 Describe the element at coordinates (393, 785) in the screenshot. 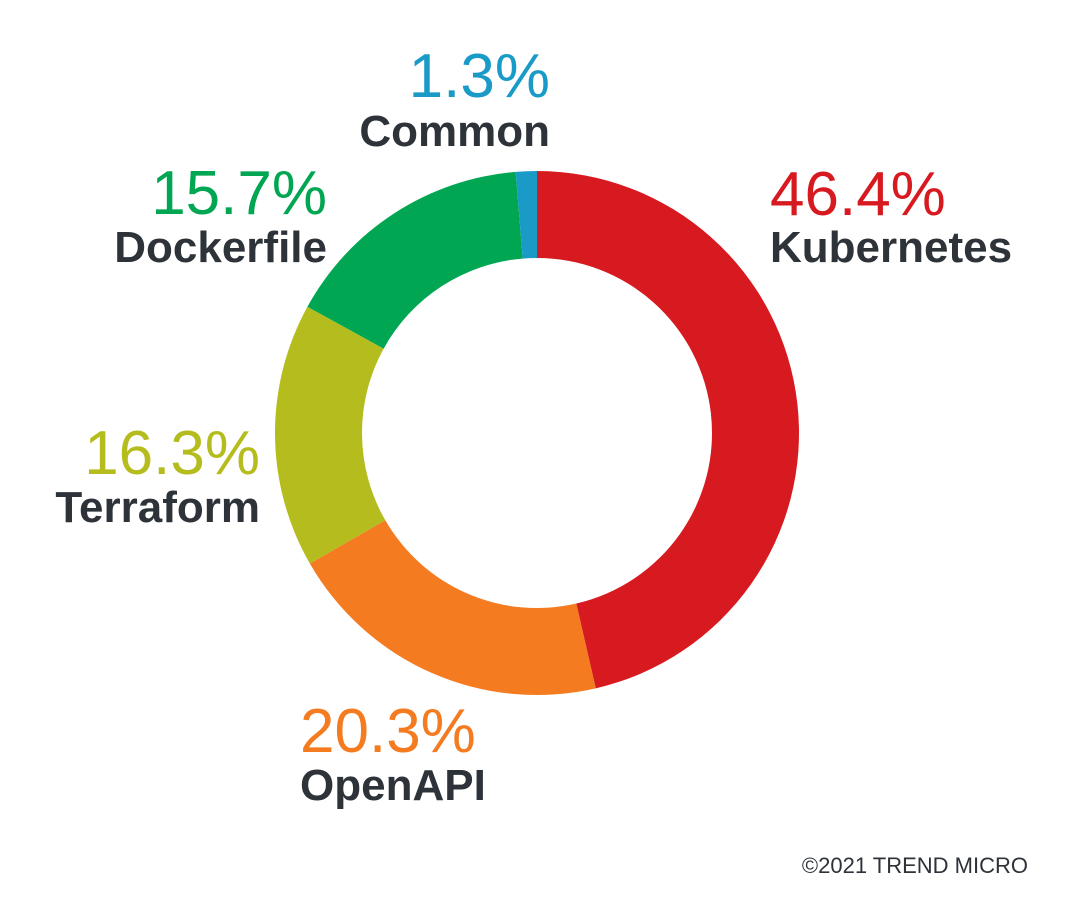

I see `category-label: OpenAPI` at that location.